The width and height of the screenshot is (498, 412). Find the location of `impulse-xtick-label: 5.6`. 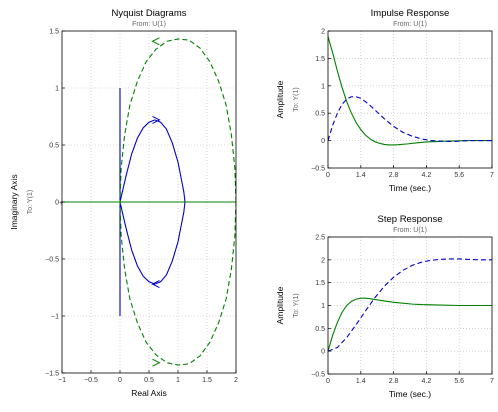

impulse-xtick-label: 5.6 is located at coordinates (459, 175).